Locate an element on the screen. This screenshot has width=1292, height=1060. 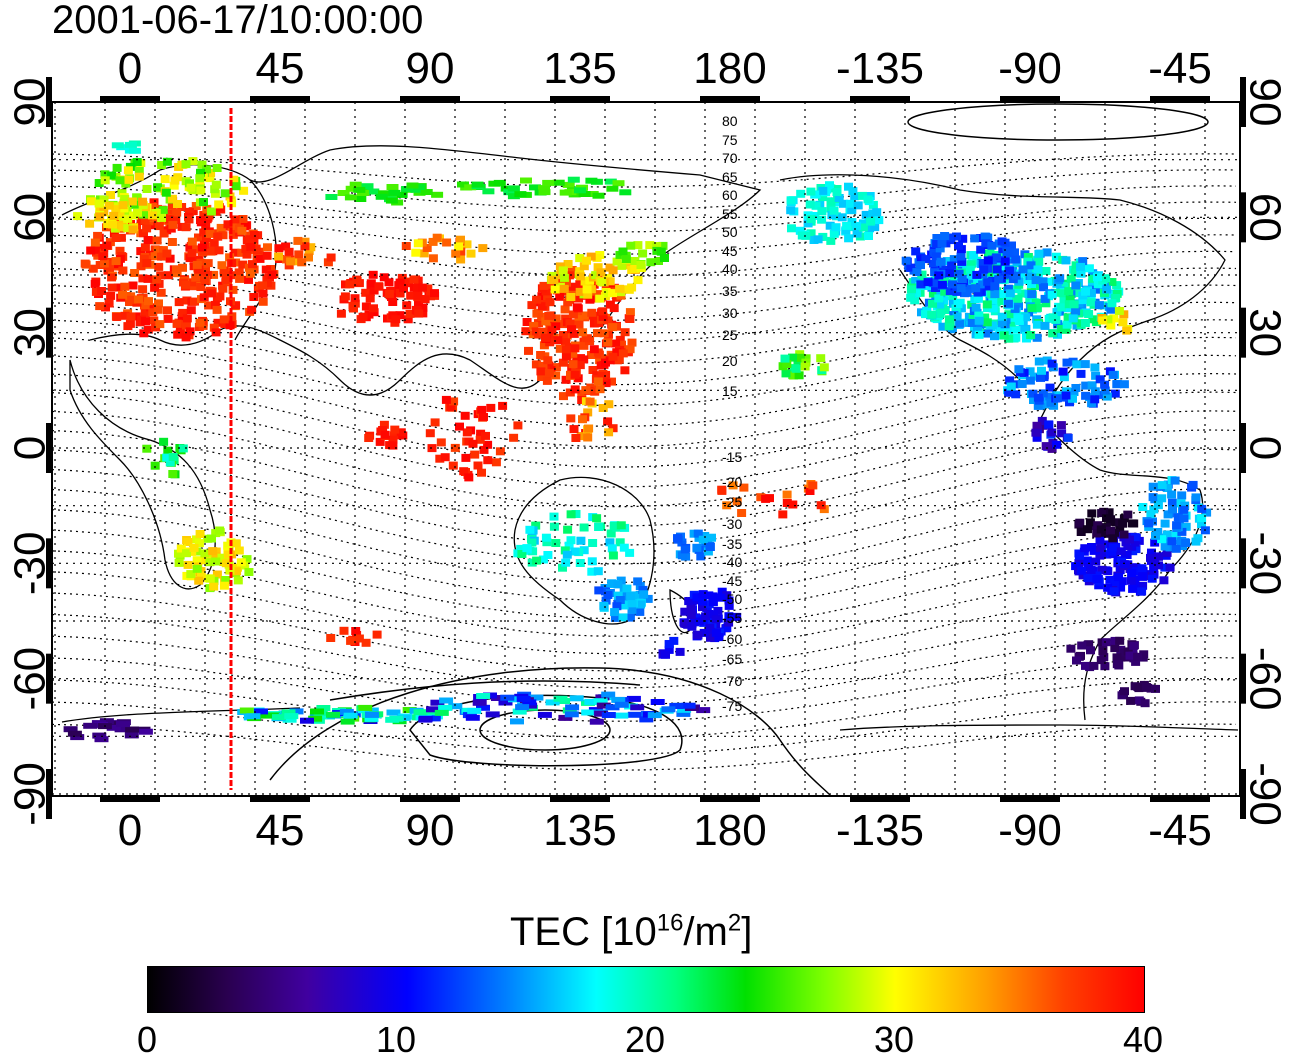
frame-tick-left is located at coordinates (49, 332).